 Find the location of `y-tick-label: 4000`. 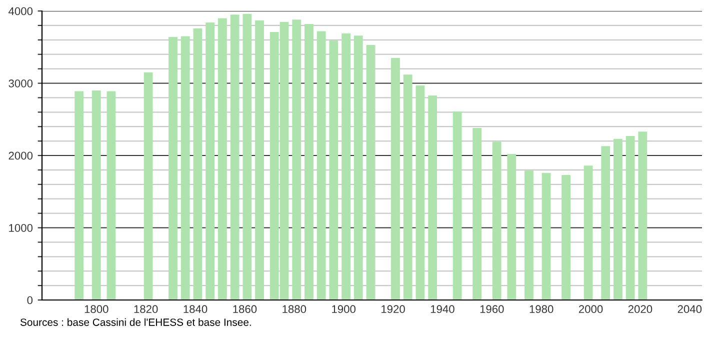

y-tick-label: 4000 is located at coordinates (20, 11).